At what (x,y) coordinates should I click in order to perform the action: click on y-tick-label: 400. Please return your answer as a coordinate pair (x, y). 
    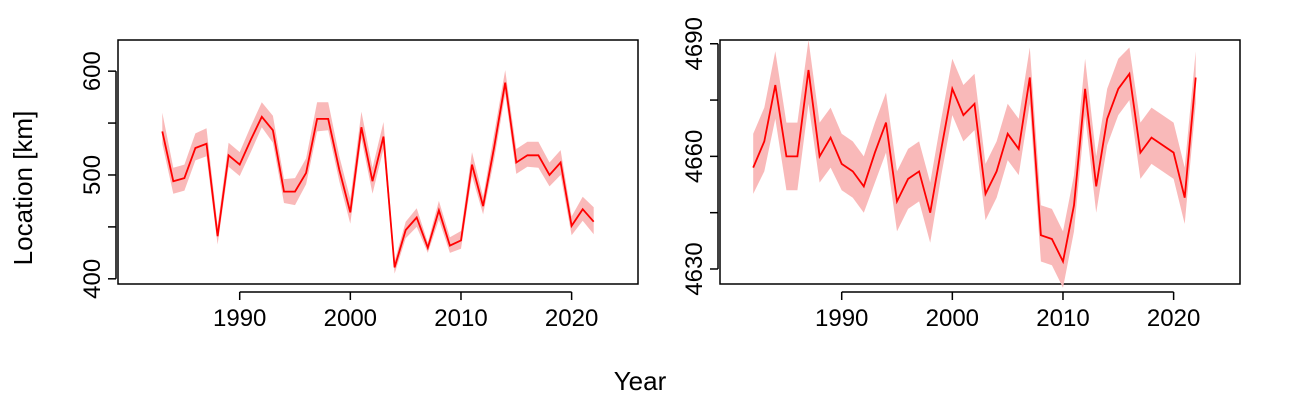
    Looking at the image, I should click on (92, 279).